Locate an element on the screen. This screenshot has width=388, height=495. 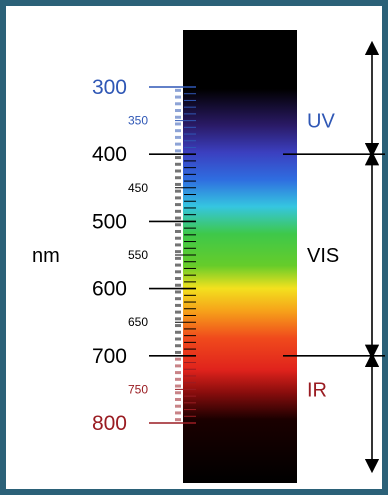
major-tick-label: 300 is located at coordinates (109, 87).